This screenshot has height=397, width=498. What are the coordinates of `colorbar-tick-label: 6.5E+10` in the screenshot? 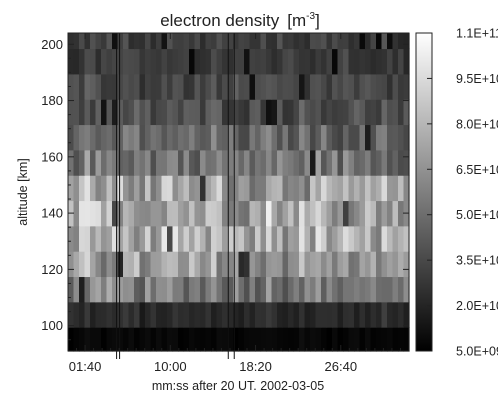 It's located at (477, 170).